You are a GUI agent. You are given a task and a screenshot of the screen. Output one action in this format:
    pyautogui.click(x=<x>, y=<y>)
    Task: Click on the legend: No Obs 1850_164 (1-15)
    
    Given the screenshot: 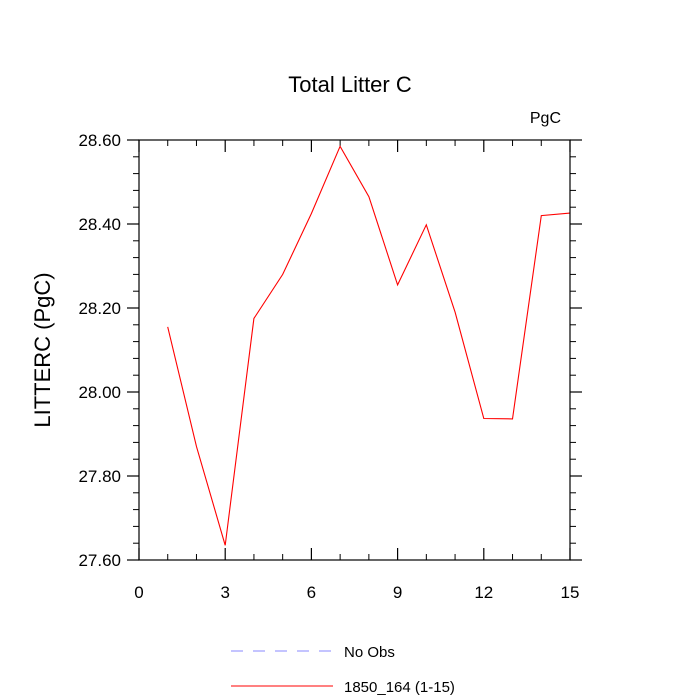 What is the action you would take?
    pyautogui.click(x=343, y=670)
    